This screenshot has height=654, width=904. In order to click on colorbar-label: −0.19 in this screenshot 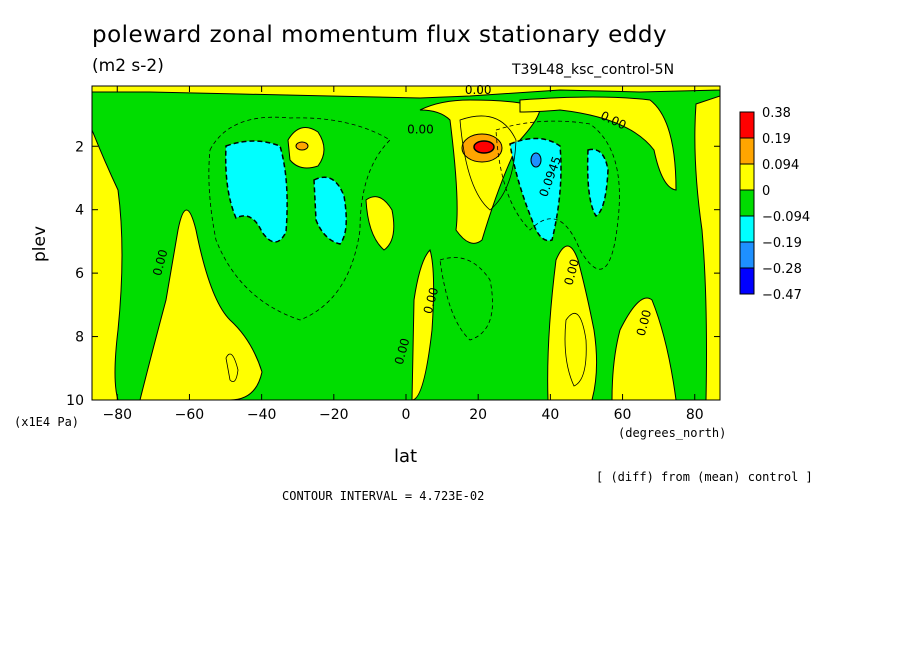, I will do `click(782, 243)`.